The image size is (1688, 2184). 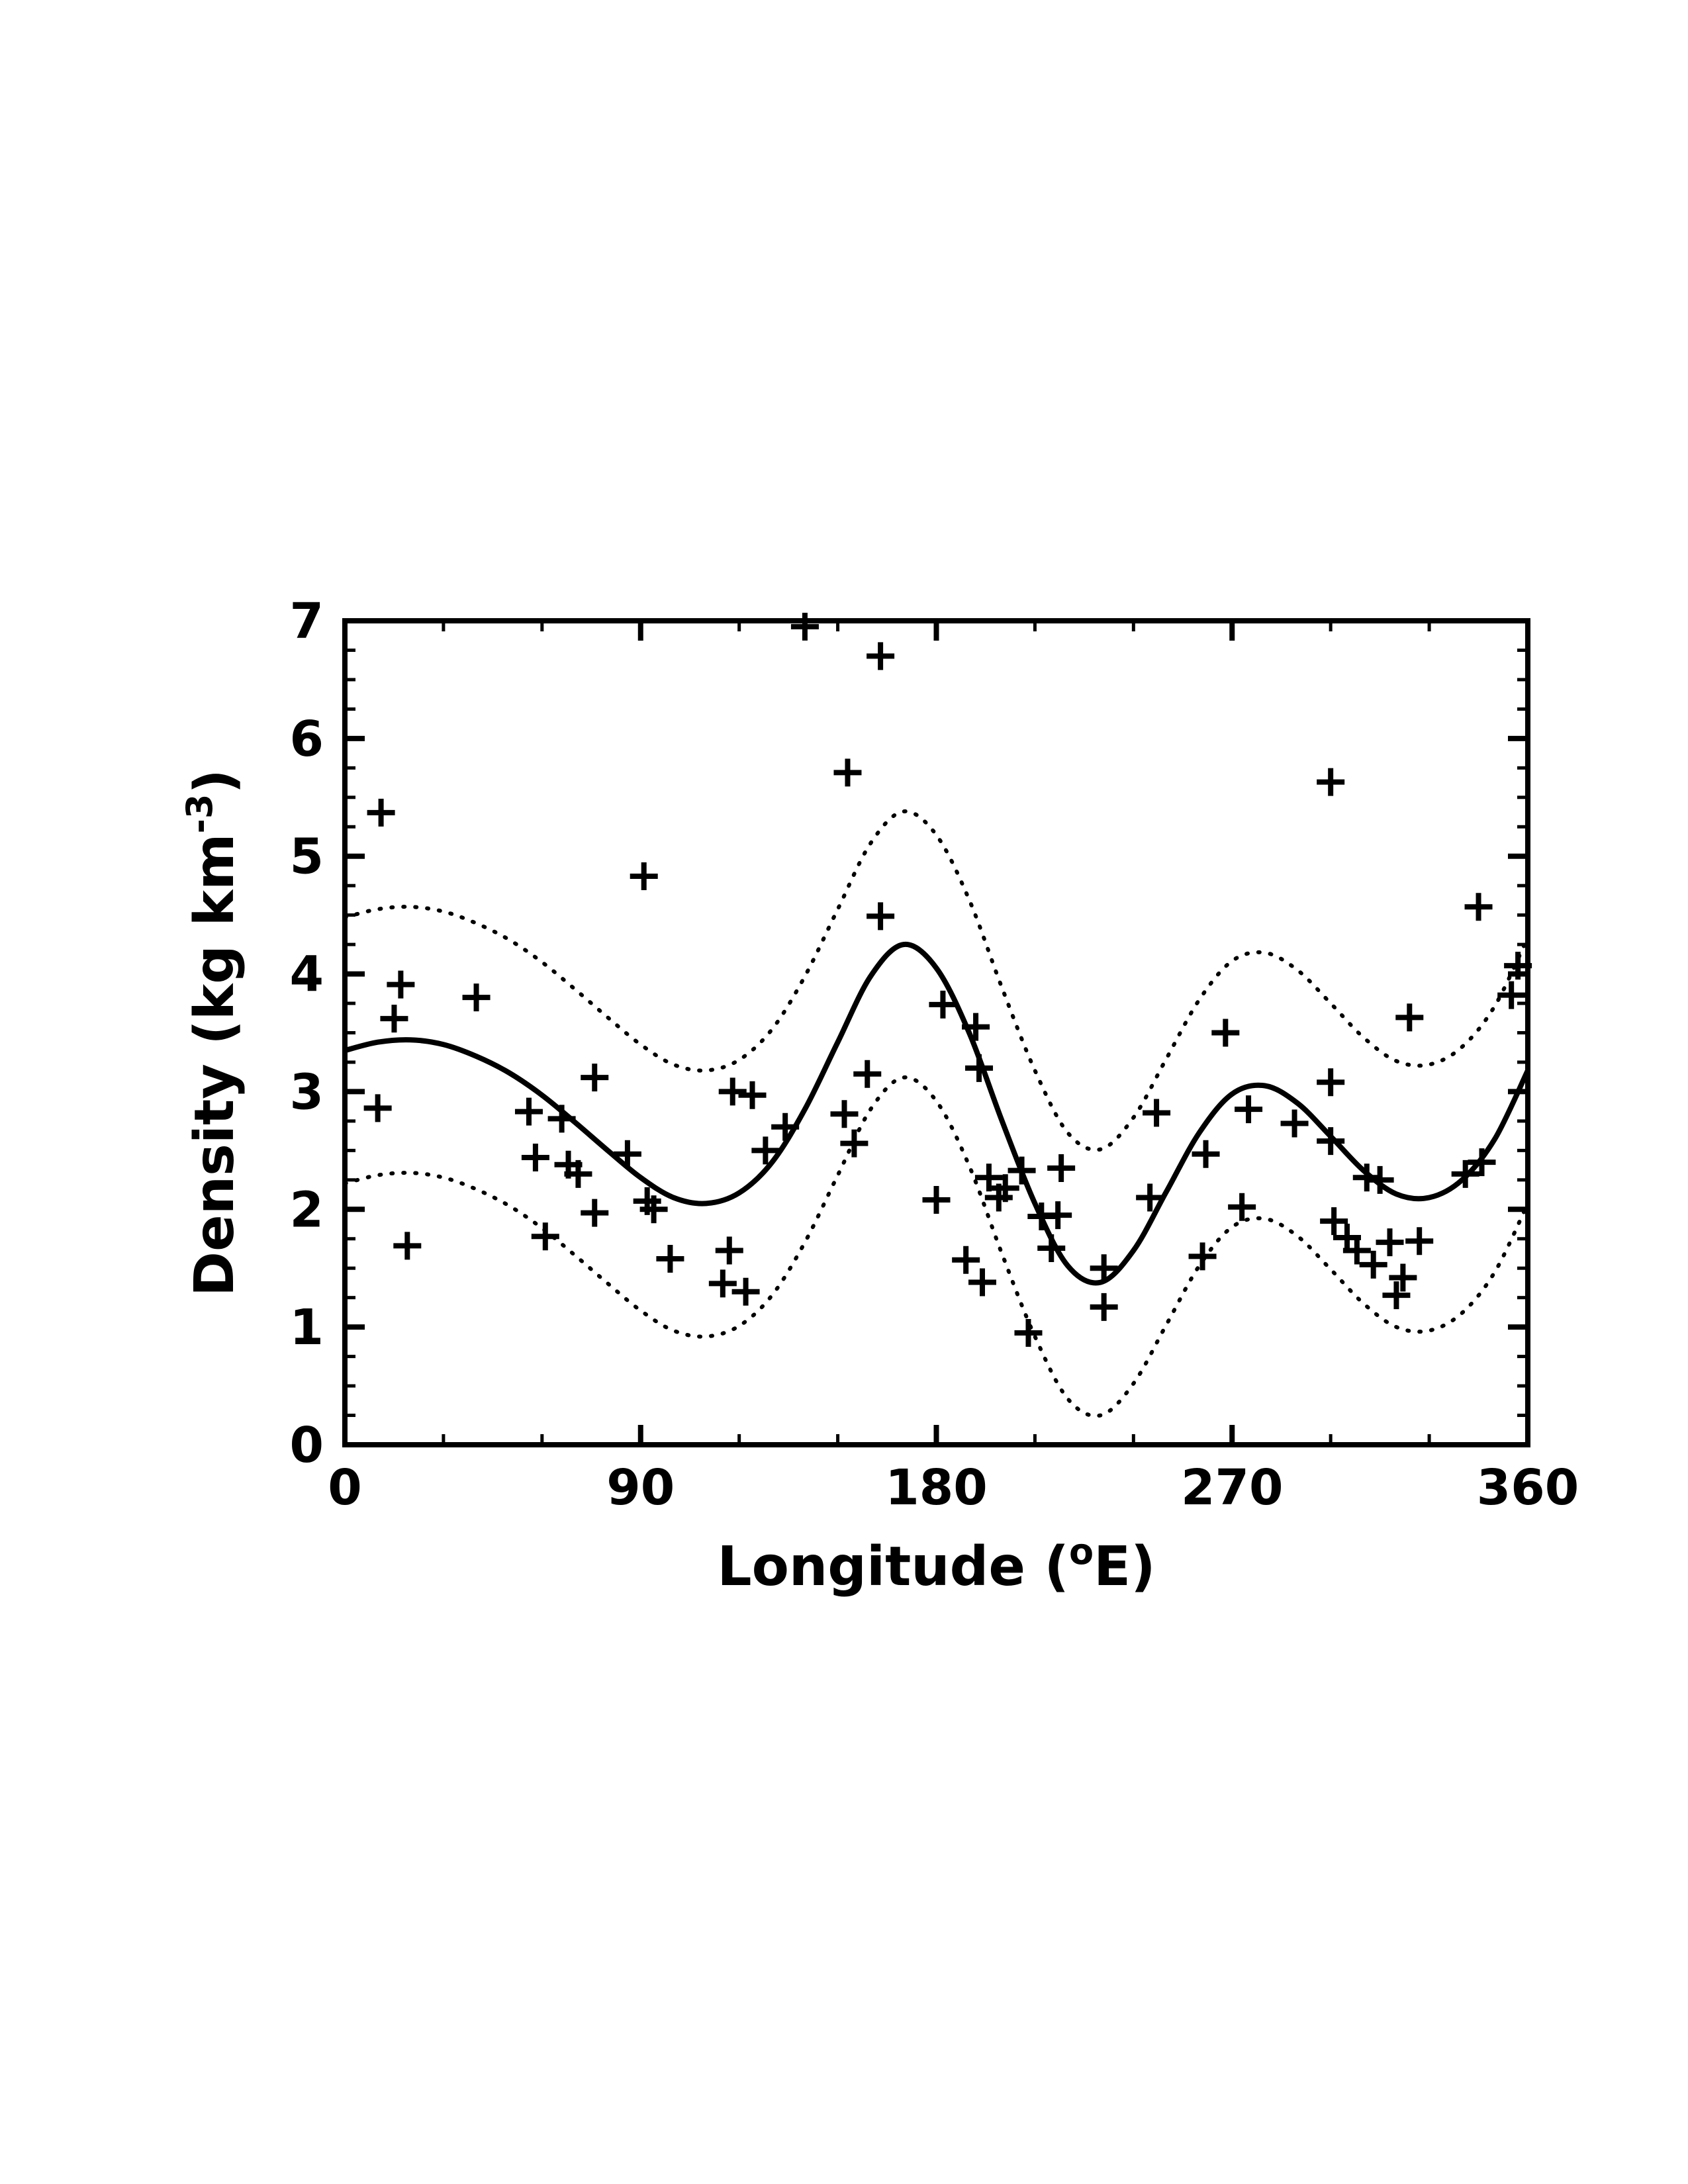 What do you see at coordinates (307, 739) in the screenshot?
I see `y-tick-label: 6` at bounding box center [307, 739].